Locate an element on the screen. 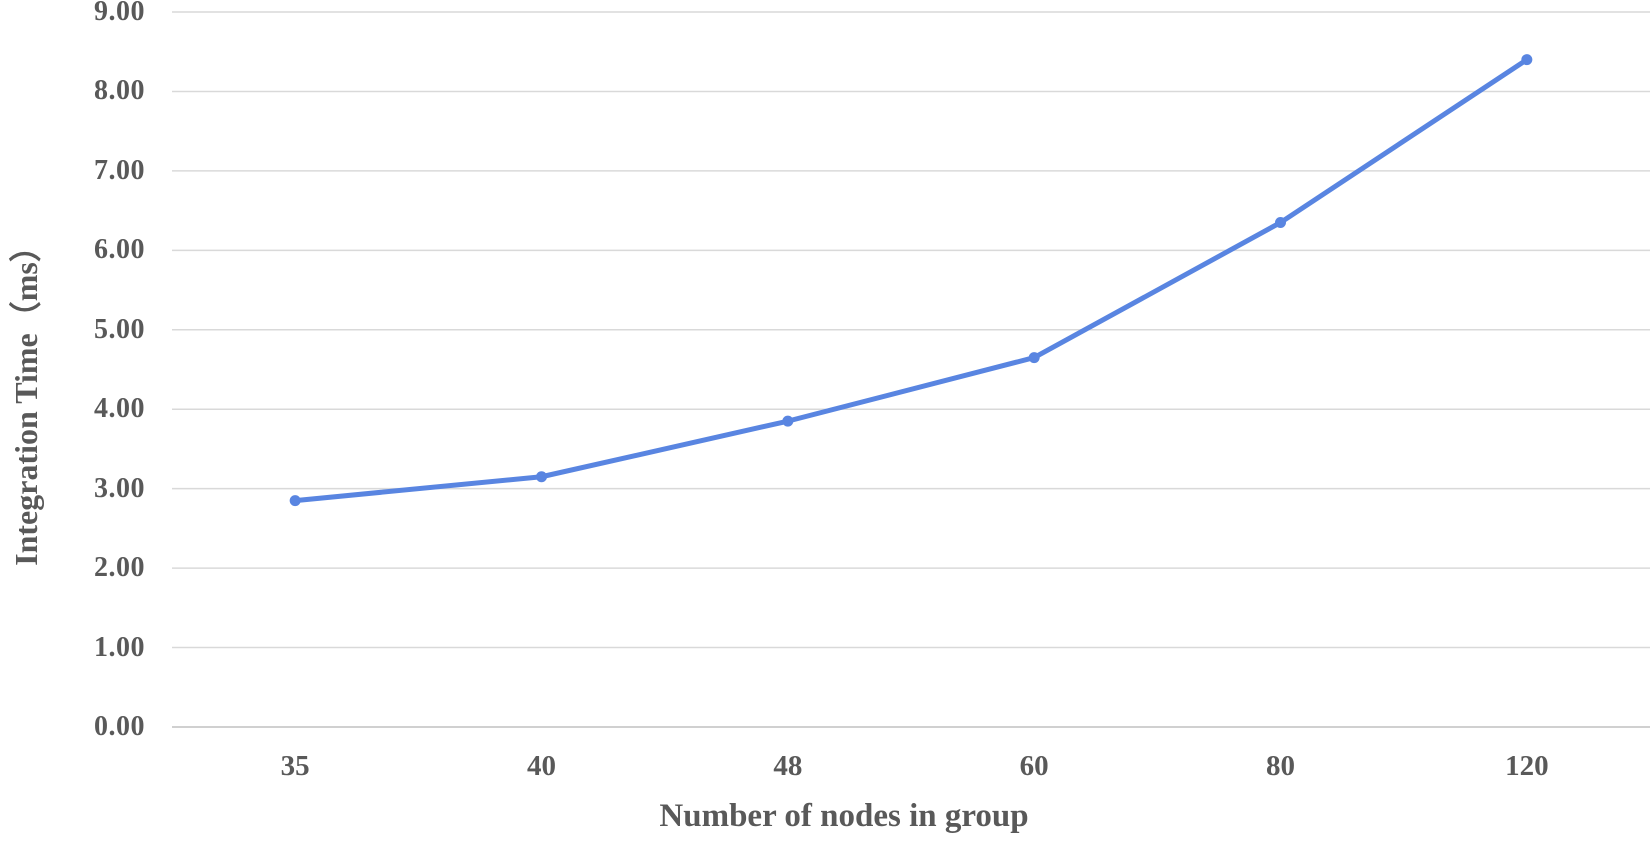  y-axis-title: Integration Time（ms） is located at coordinates (26, 398).